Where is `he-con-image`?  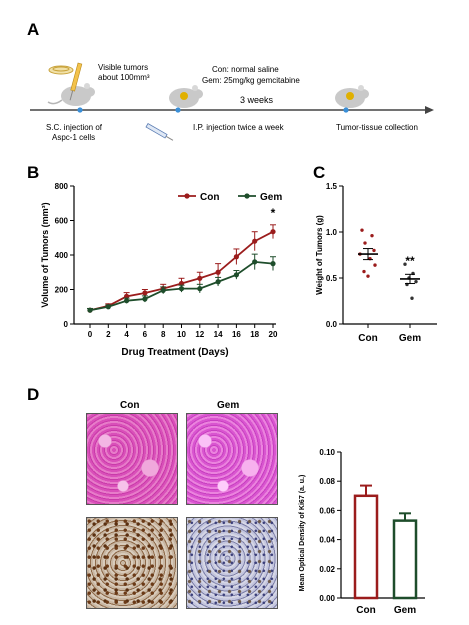 he-con-image is located at coordinates (132, 459).